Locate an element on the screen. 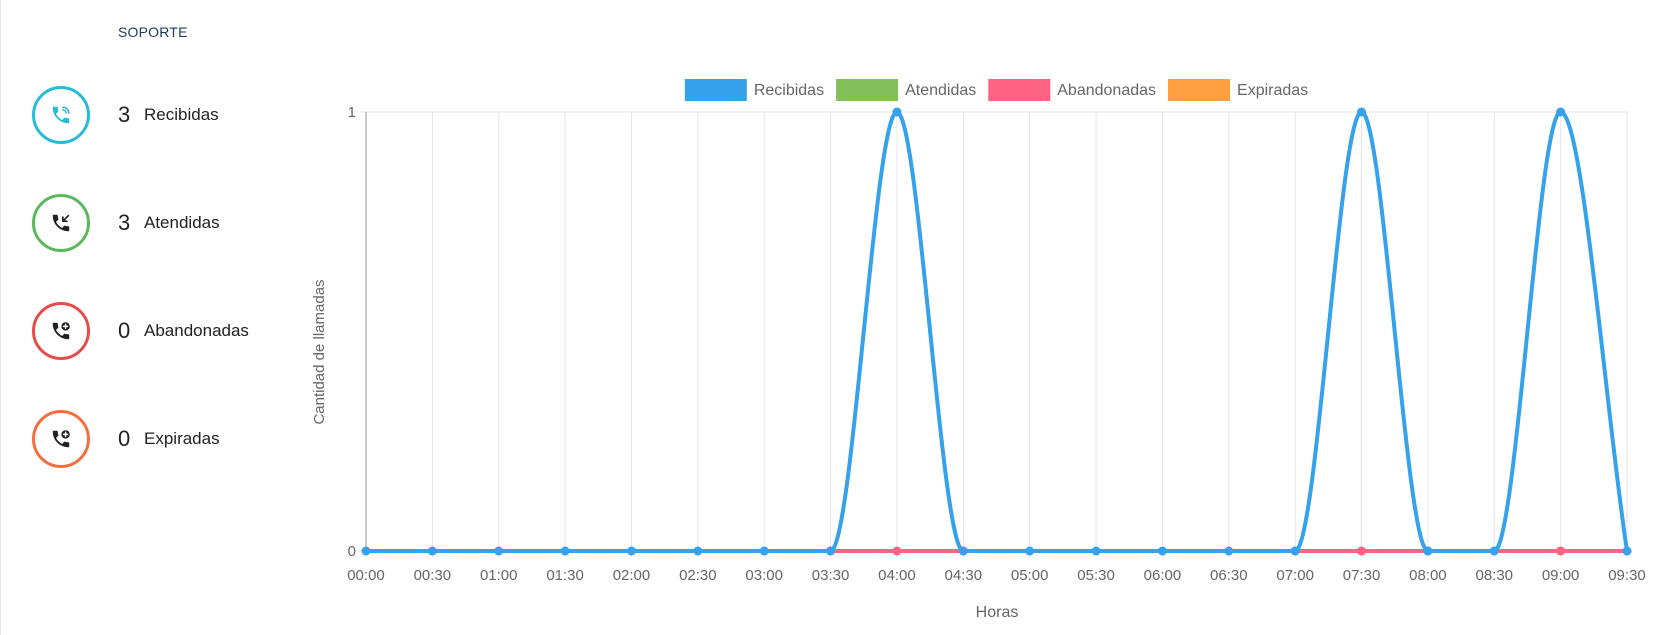  legend-label: Abandonadas is located at coordinates (1106, 90).